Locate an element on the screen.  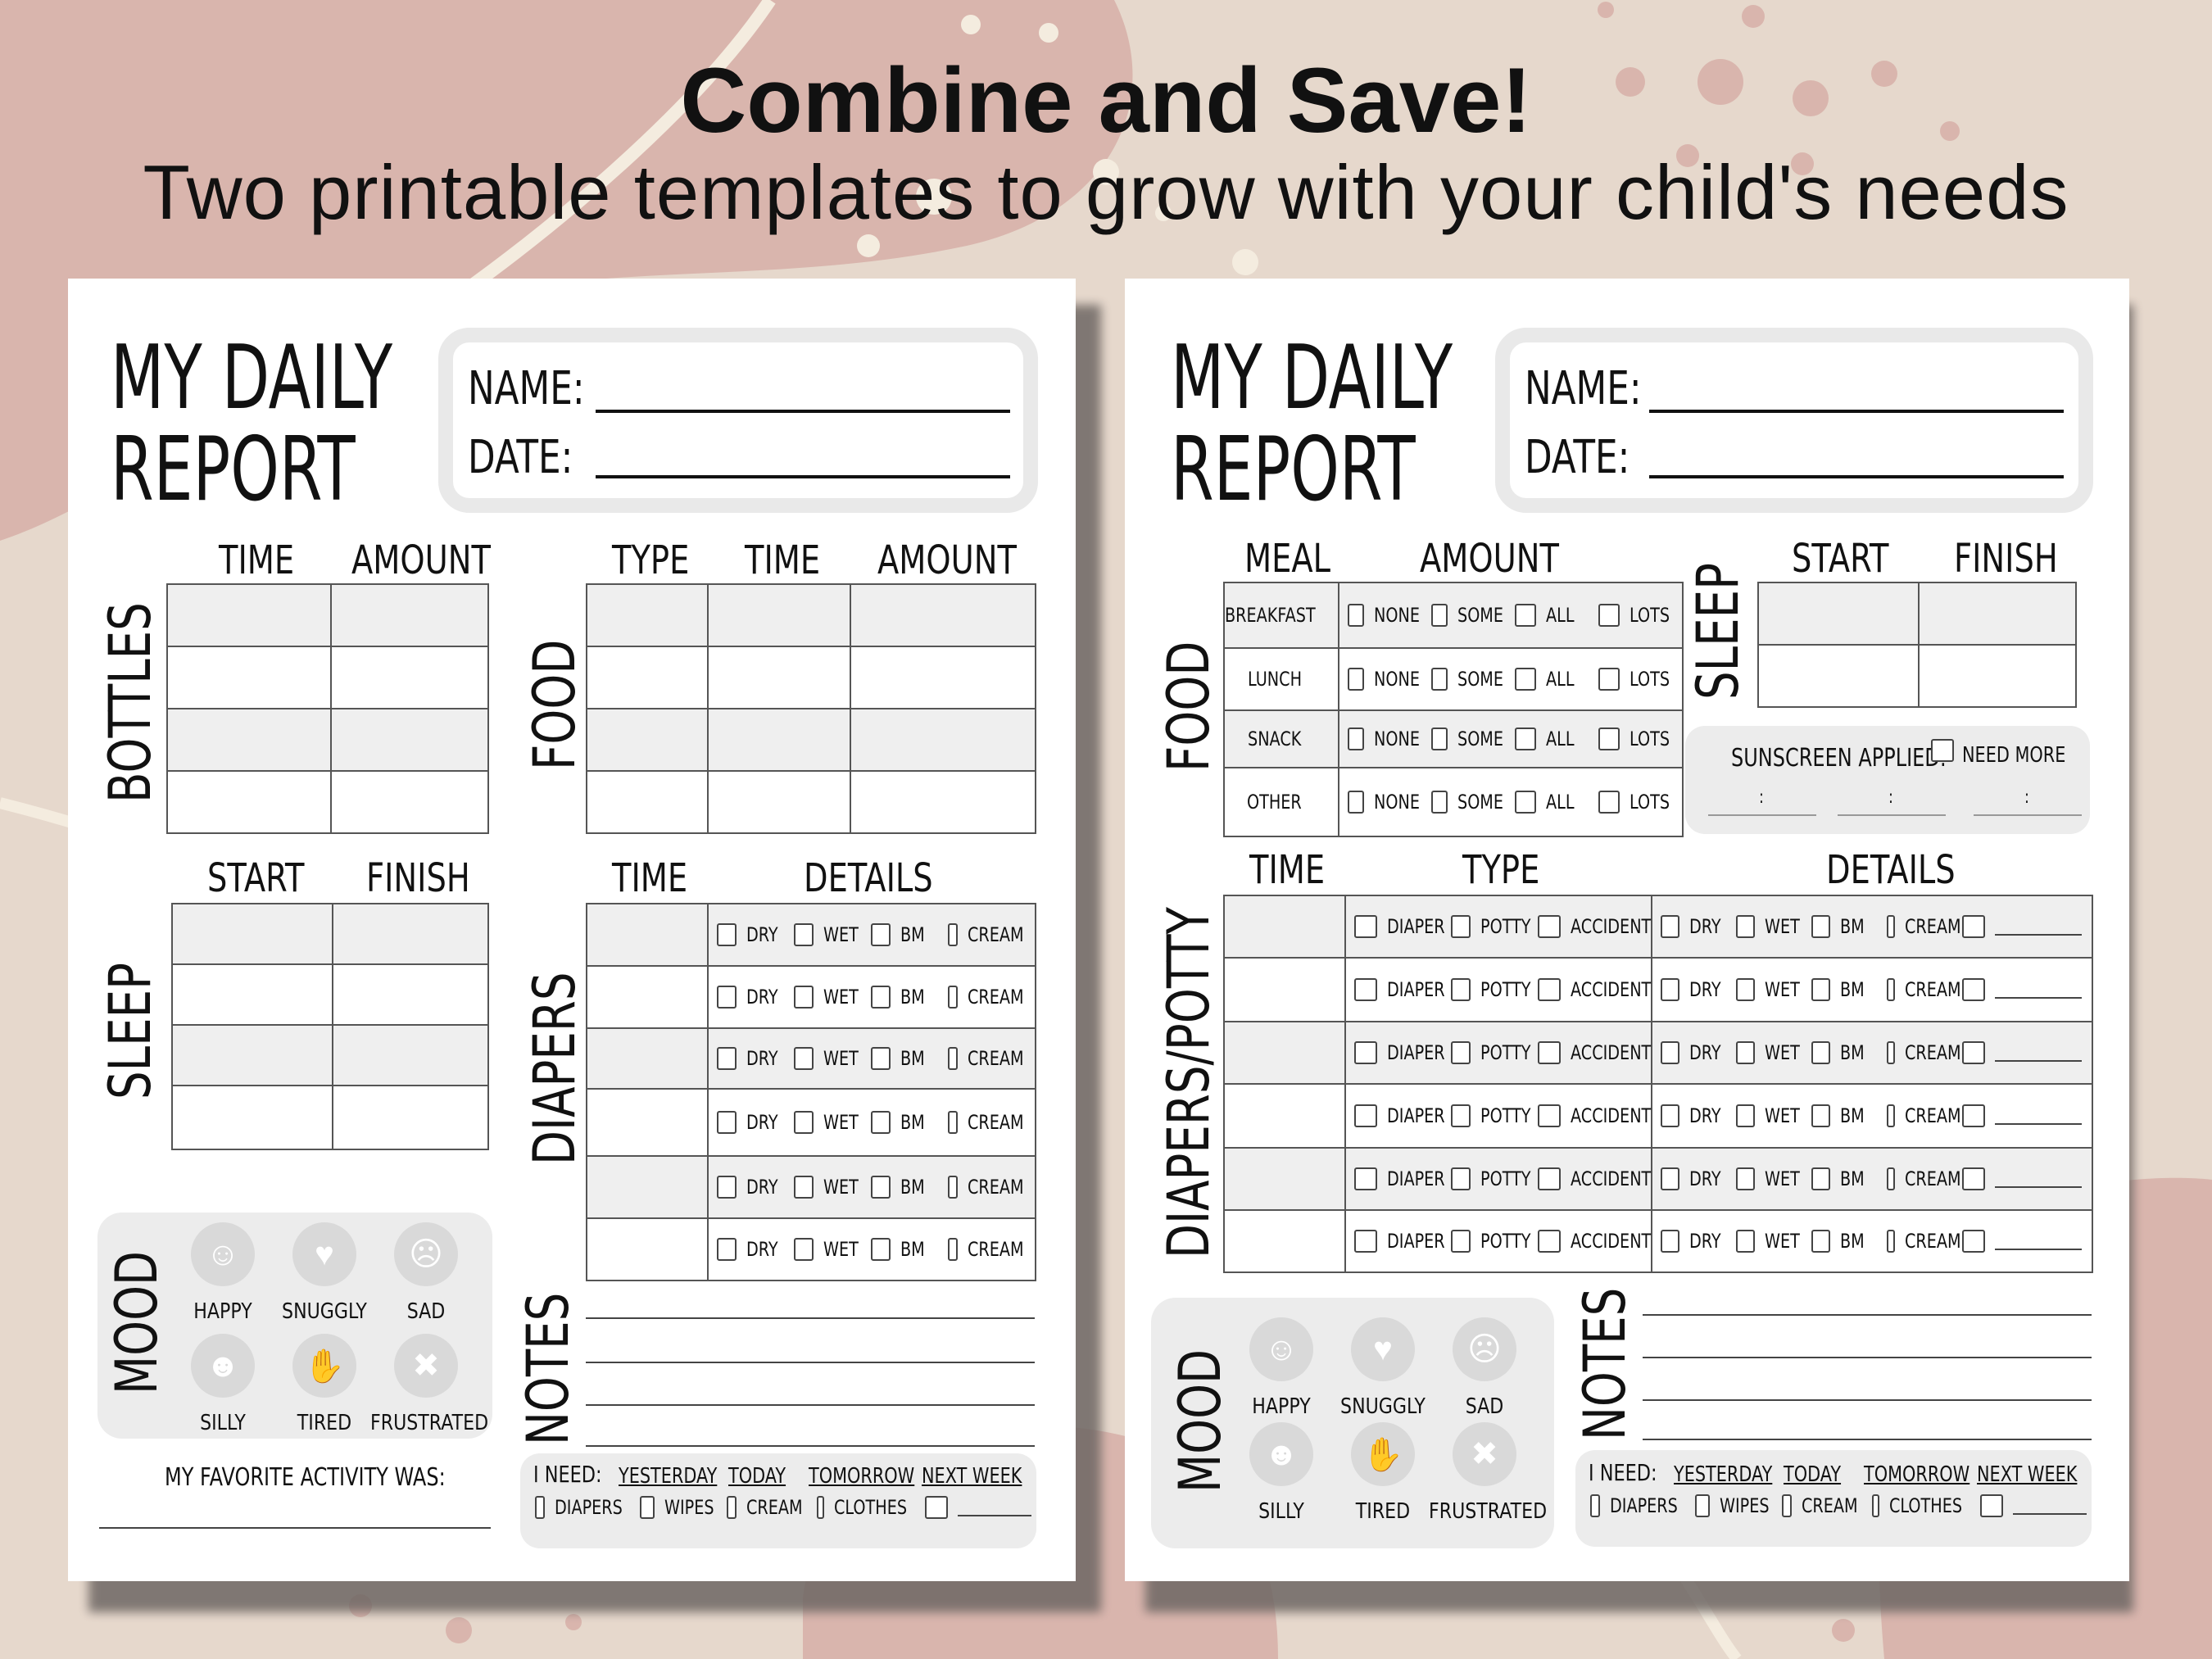
time-line is located at coordinates (2028, 815).